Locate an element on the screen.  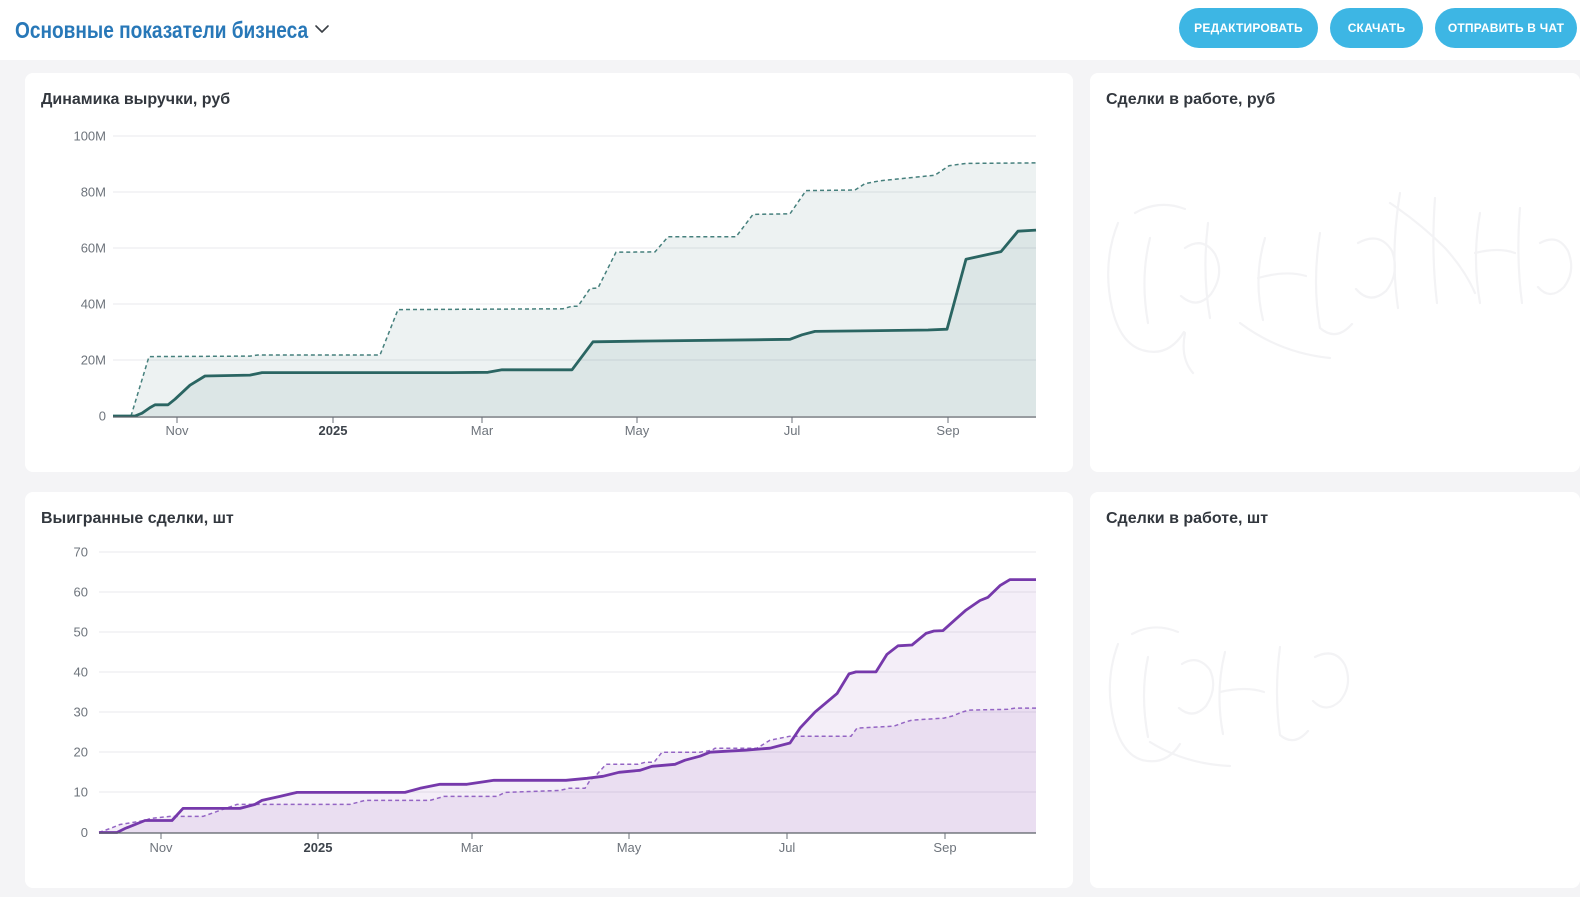
svg-text: 60M is located at coordinates (93, 248).